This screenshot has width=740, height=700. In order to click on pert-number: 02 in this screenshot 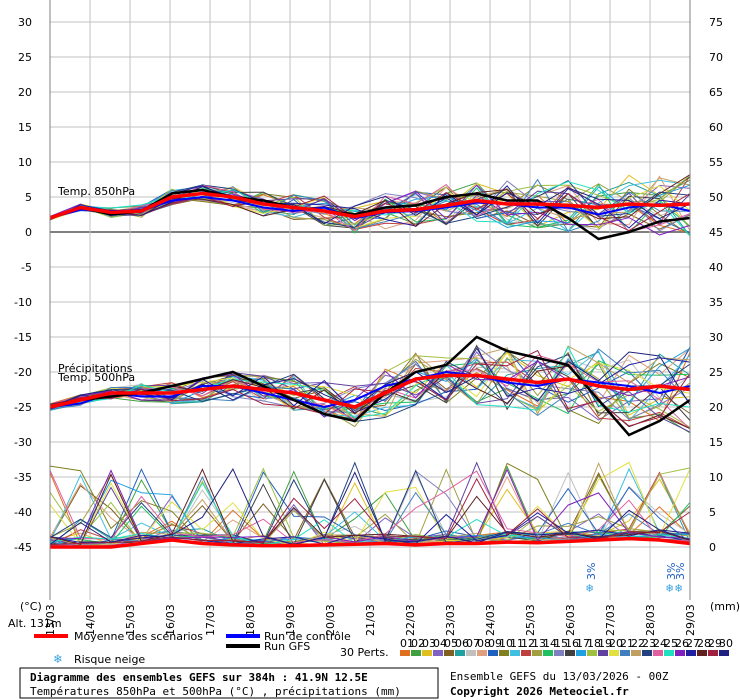, I will do `click(418, 643)`.